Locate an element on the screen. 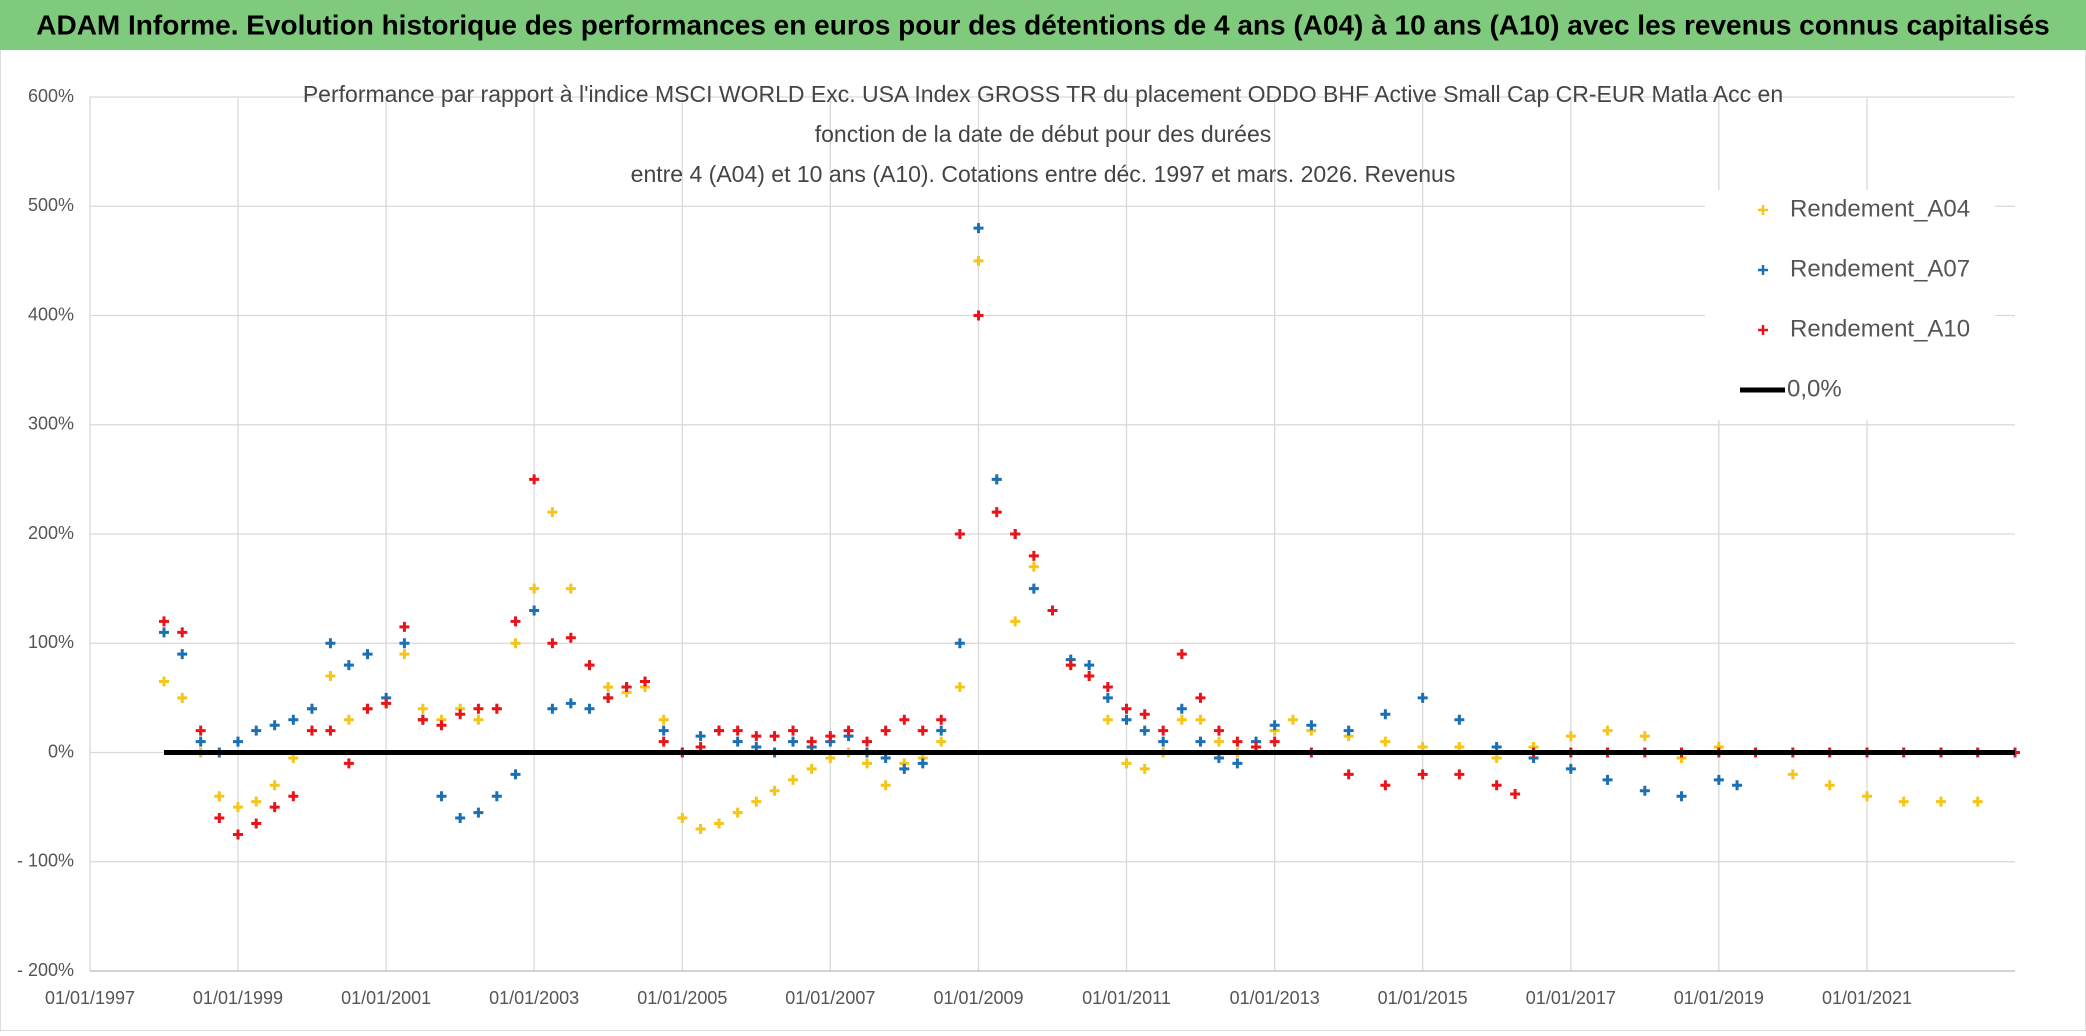  y-tick-label: 400% is located at coordinates (51, 314).